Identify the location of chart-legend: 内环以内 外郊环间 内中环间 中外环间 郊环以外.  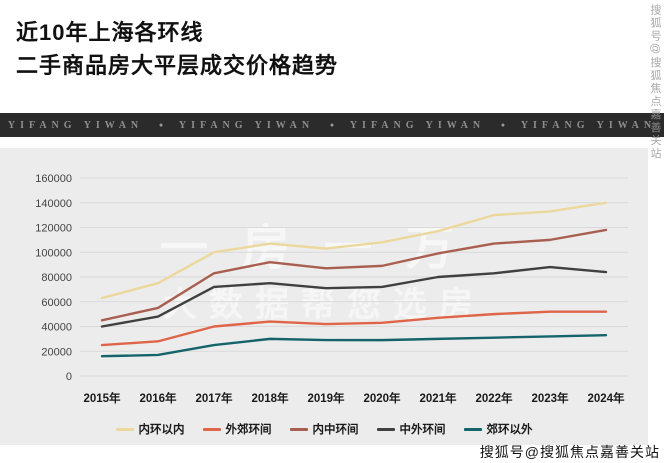
(324, 429).